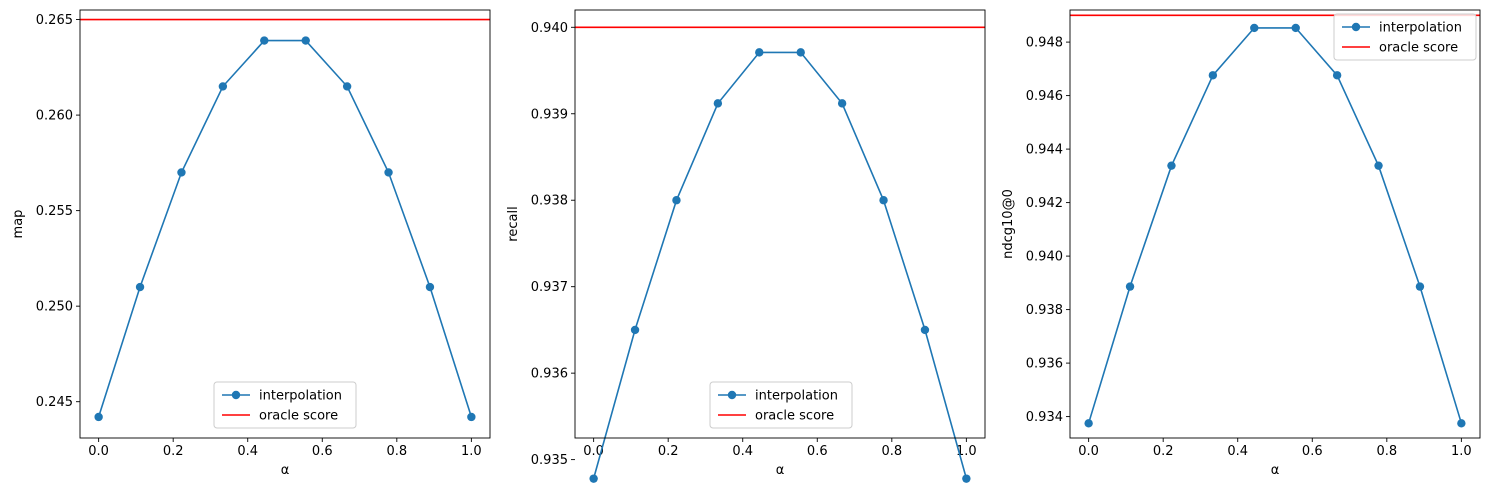  What do you see at coordinates (1044, 203) in the screenshot?
I see `y-tick-label: 0.942` at bounding box center [1044, 203].